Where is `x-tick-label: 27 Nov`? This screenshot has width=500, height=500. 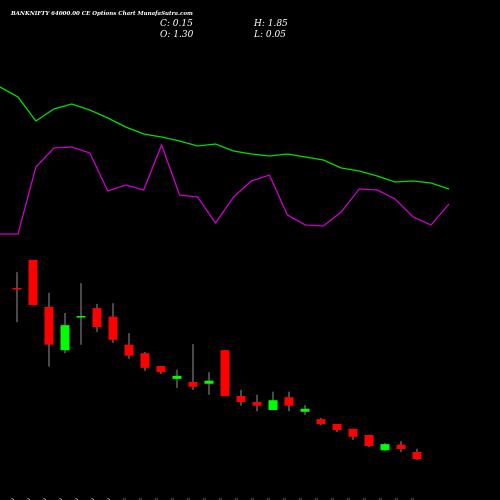 x-tick-label: 27 Nov is located at coordinates (77, 499).